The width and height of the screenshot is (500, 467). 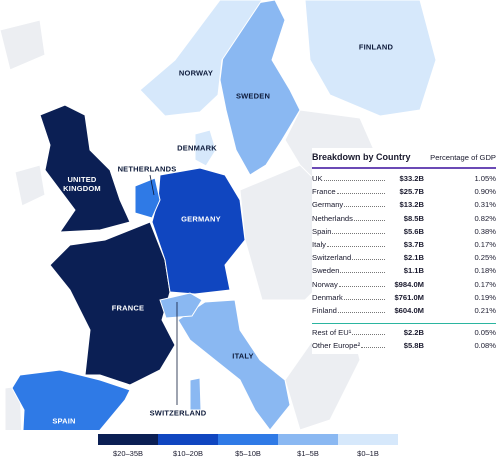 What do you see at coordinates (485, 297) in the screenshot?
I see `gdp-share: 0.19%` at bounding box center [485, 297].